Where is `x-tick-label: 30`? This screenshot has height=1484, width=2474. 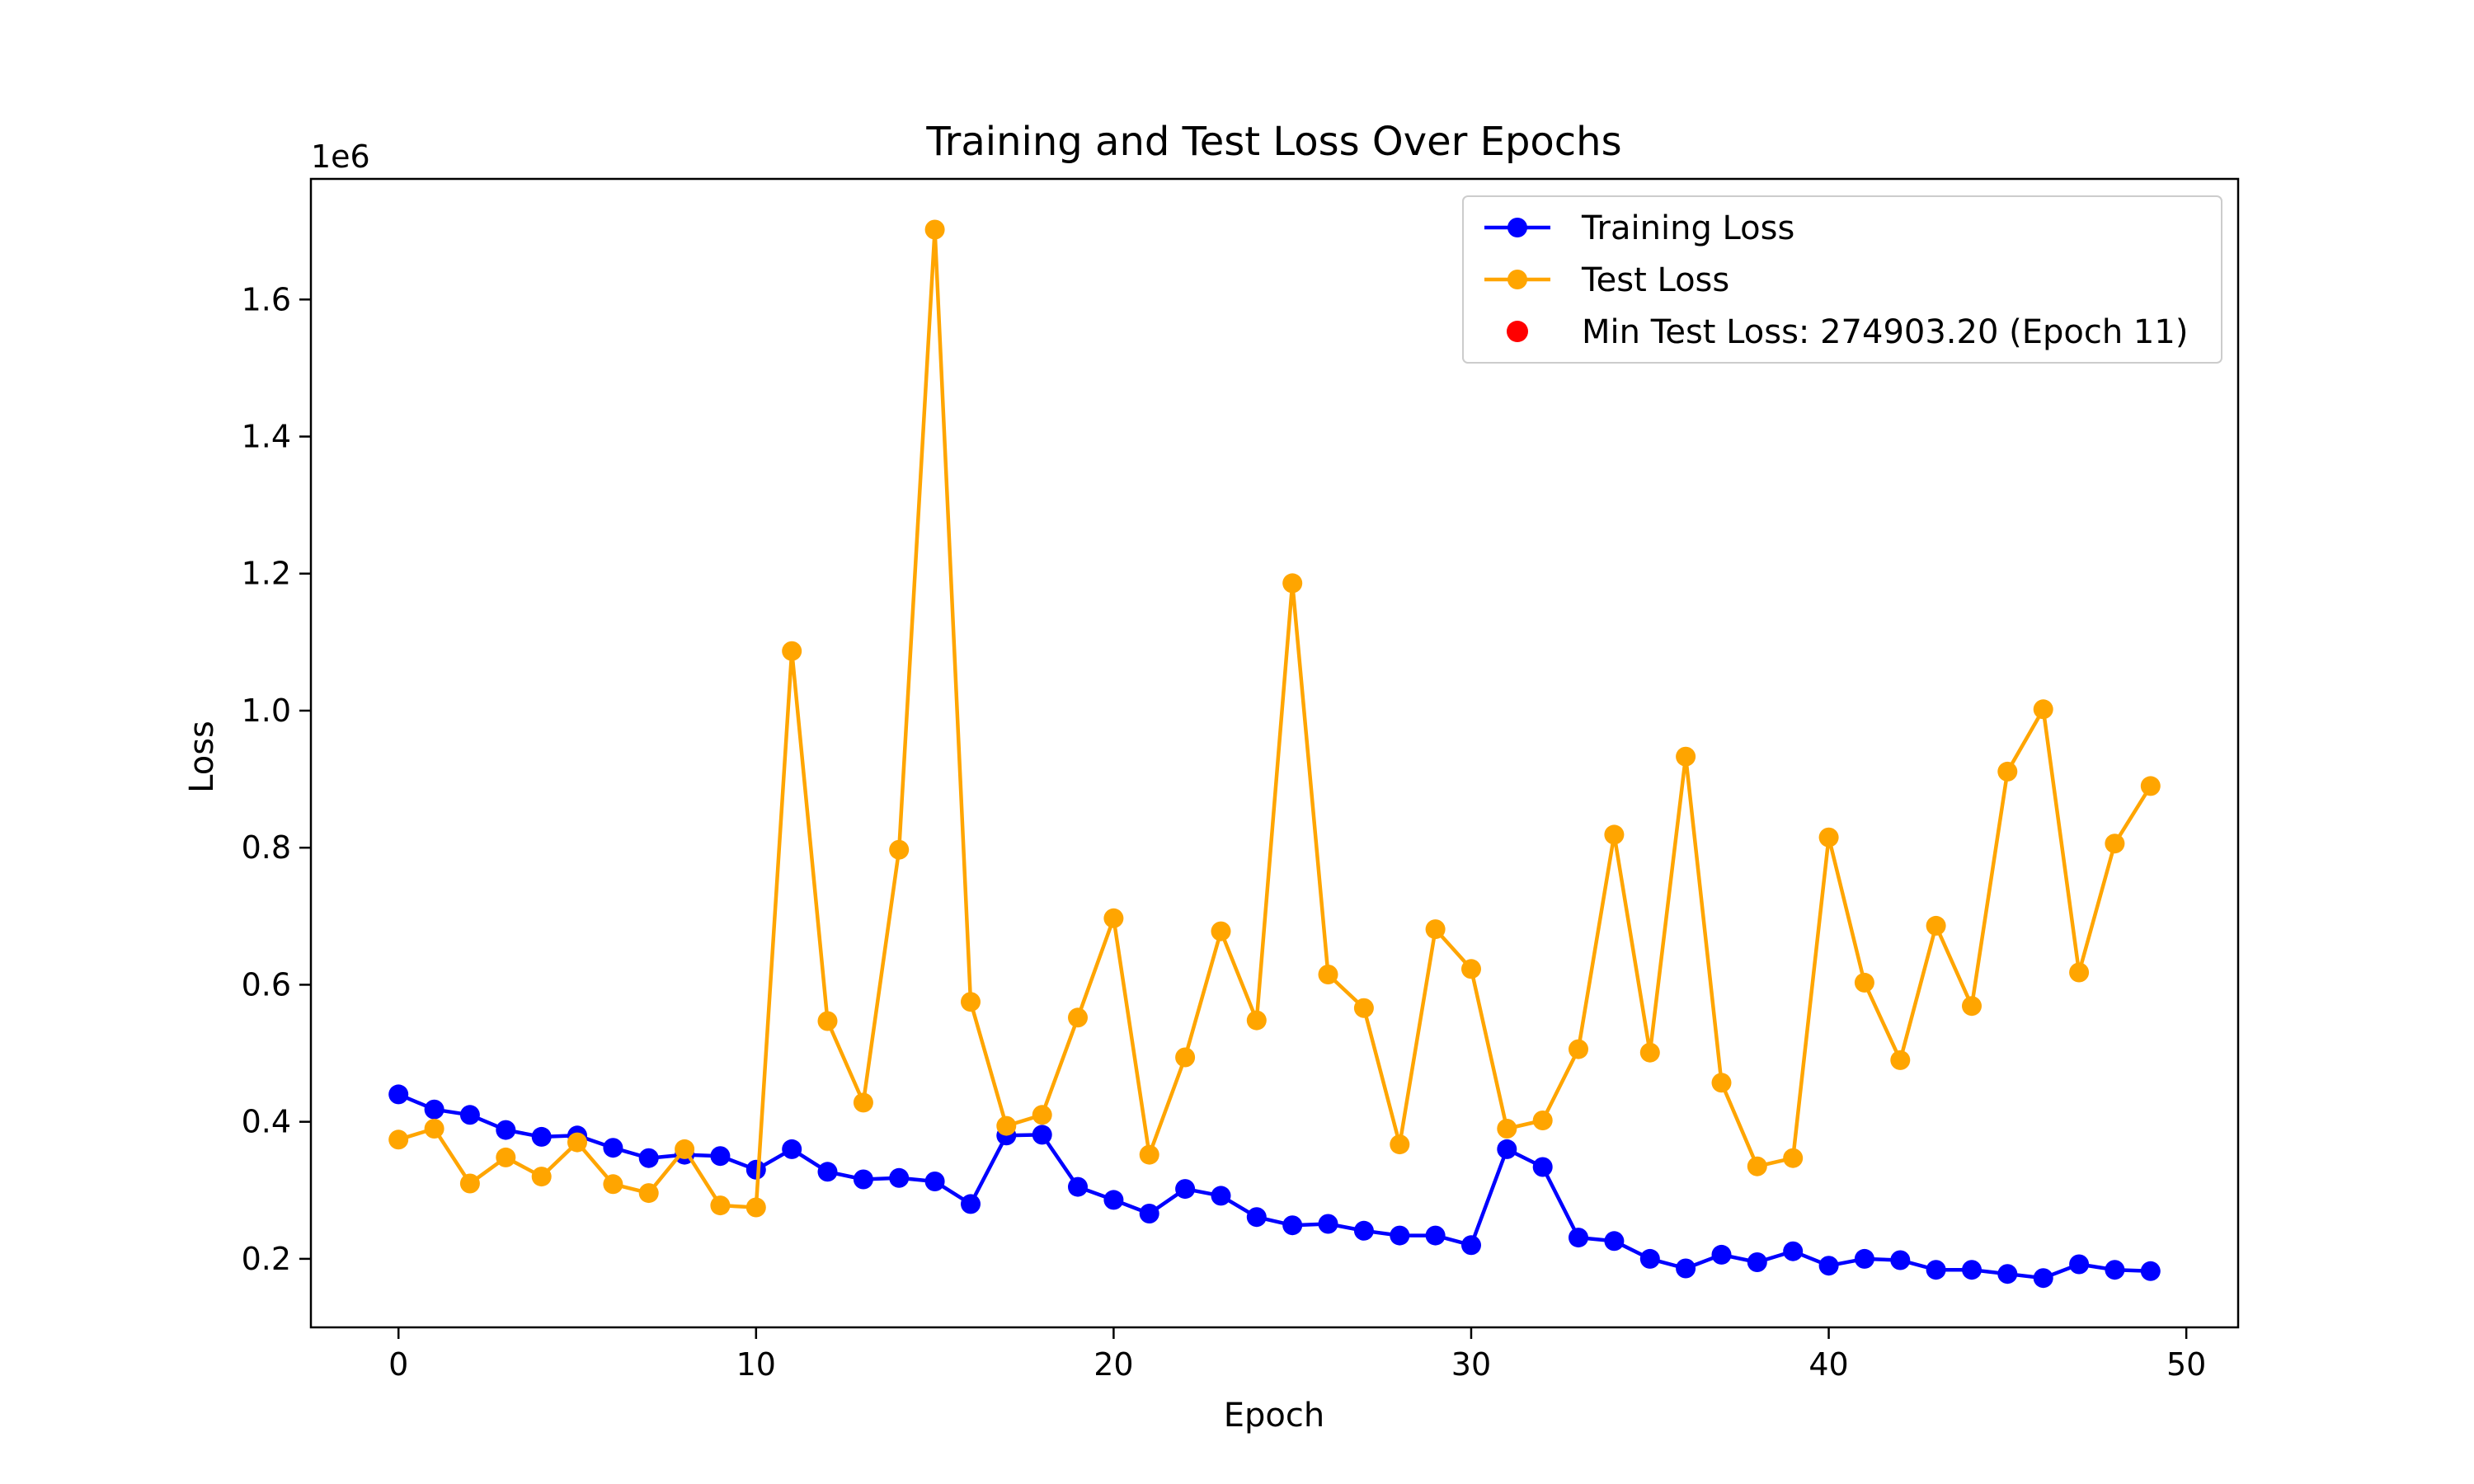
x-tick-label: 30 is located at coordinates (1471, 1364).